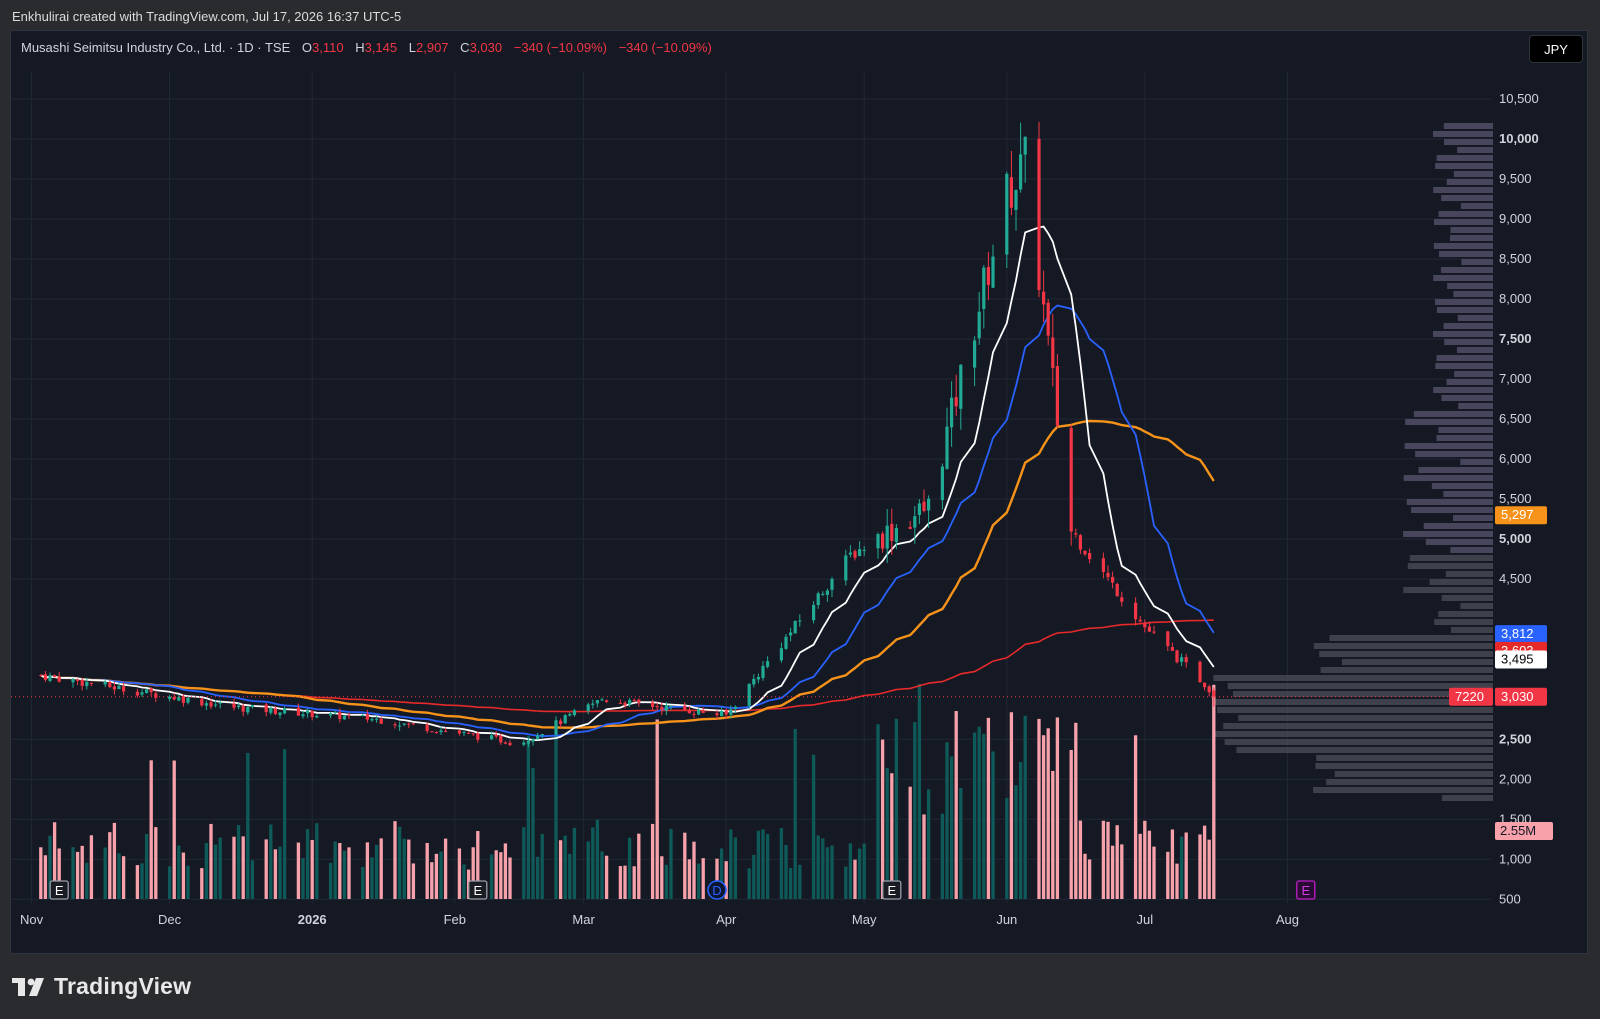  I want to click on ma-red-line, so click(627, 666).